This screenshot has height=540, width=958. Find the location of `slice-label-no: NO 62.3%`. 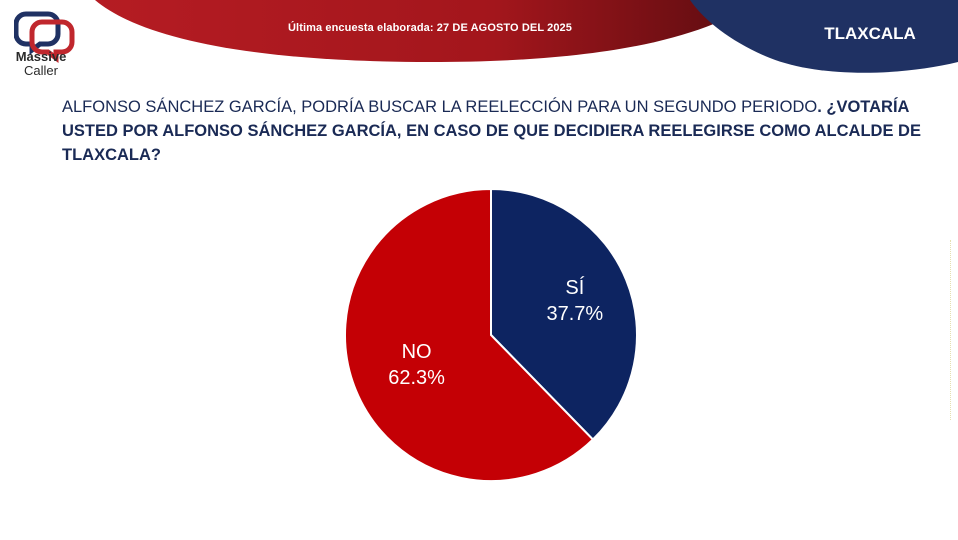

slice-label-no: NO 62.3% is located at coordinates (417, 365).